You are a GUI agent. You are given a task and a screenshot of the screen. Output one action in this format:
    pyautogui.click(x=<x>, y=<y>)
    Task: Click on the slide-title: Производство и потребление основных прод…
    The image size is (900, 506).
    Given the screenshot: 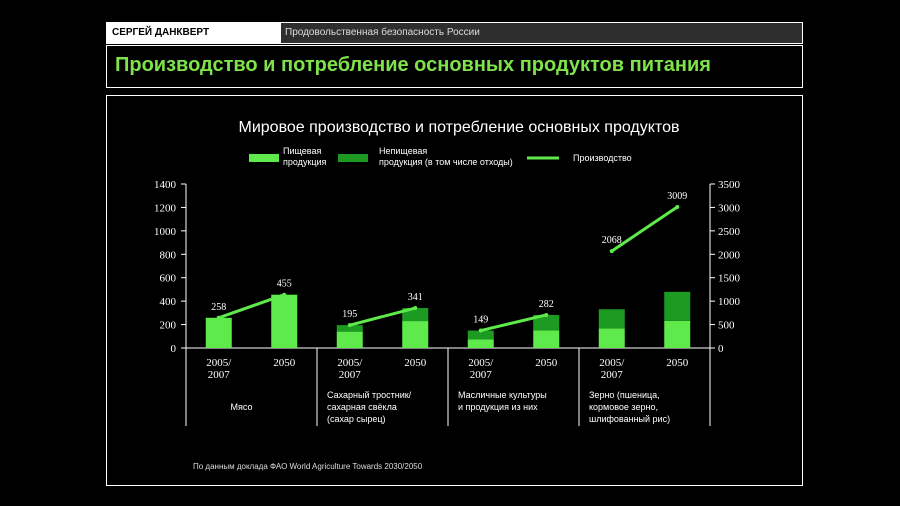 What is the action you would take?
    pyautogui.click(x=413, y=65)
    